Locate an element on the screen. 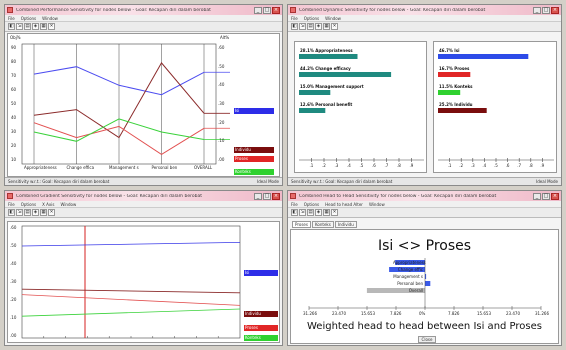 This screenshot has height=350, width=566. row-label: Appropriateness is located at coordinates (409, 262).